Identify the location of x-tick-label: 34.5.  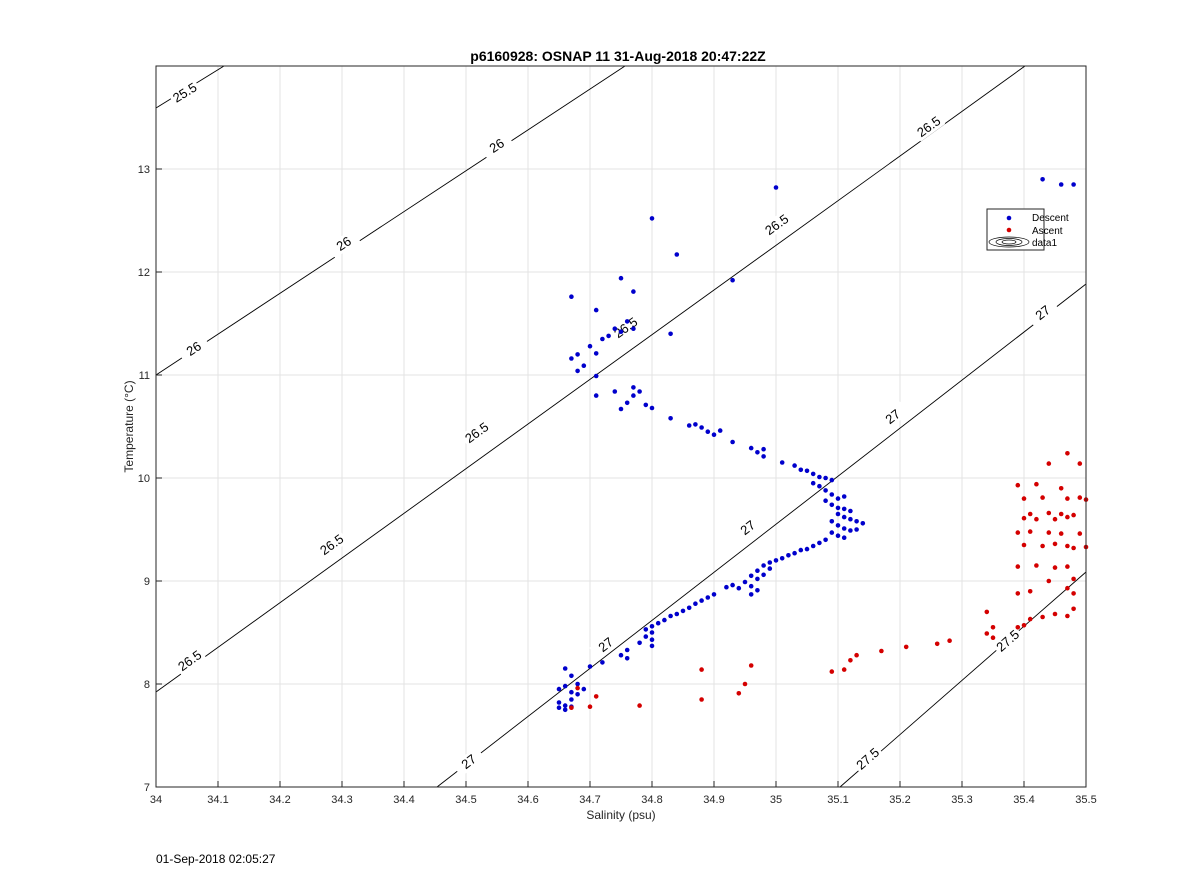
(465, 800).